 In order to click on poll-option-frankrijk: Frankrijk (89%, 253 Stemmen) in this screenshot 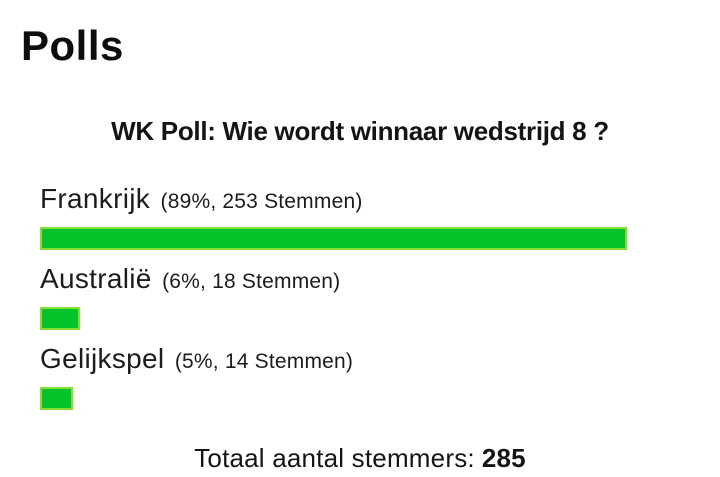, I will do `click(371, 217)`.